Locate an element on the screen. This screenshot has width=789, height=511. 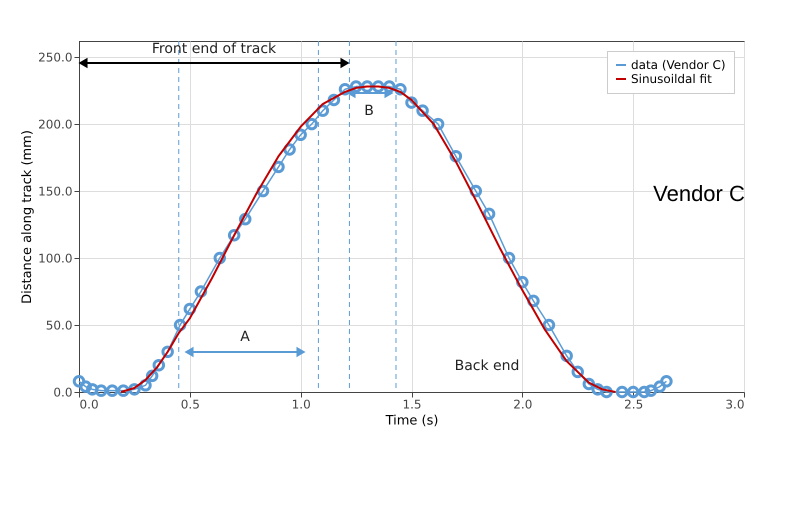
x-tick-label: 0.5 is located at coordinates (190, 405).